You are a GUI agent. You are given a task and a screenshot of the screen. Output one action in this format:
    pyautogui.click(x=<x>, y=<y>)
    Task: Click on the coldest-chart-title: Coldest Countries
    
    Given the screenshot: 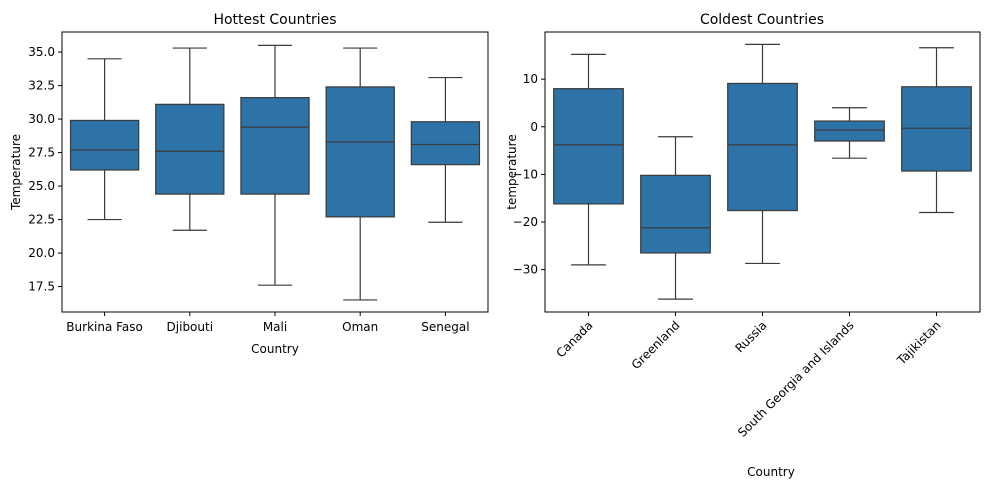 What is the action you would take?
    pyautogui.click(x=762, y=20)
    